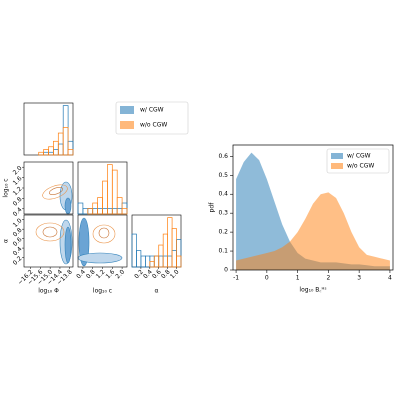 This screenshot has height=400, width=400. What do you see at coordinates (157, 291) in the screenshot?
I see `x-axis-label: α` at bounding box center [157, 291].